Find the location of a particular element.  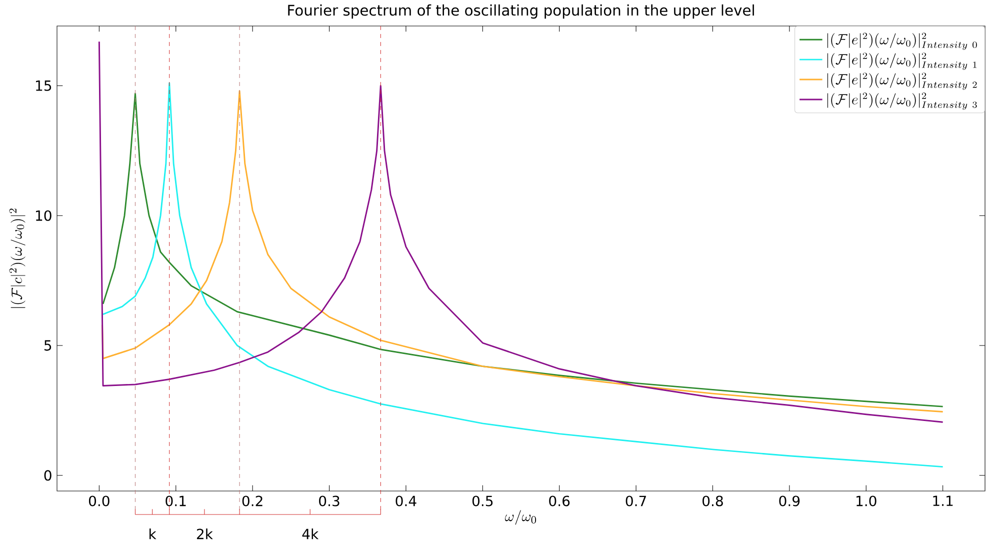

x-tick-label: 0.7 is located at coordinates (636, 501).